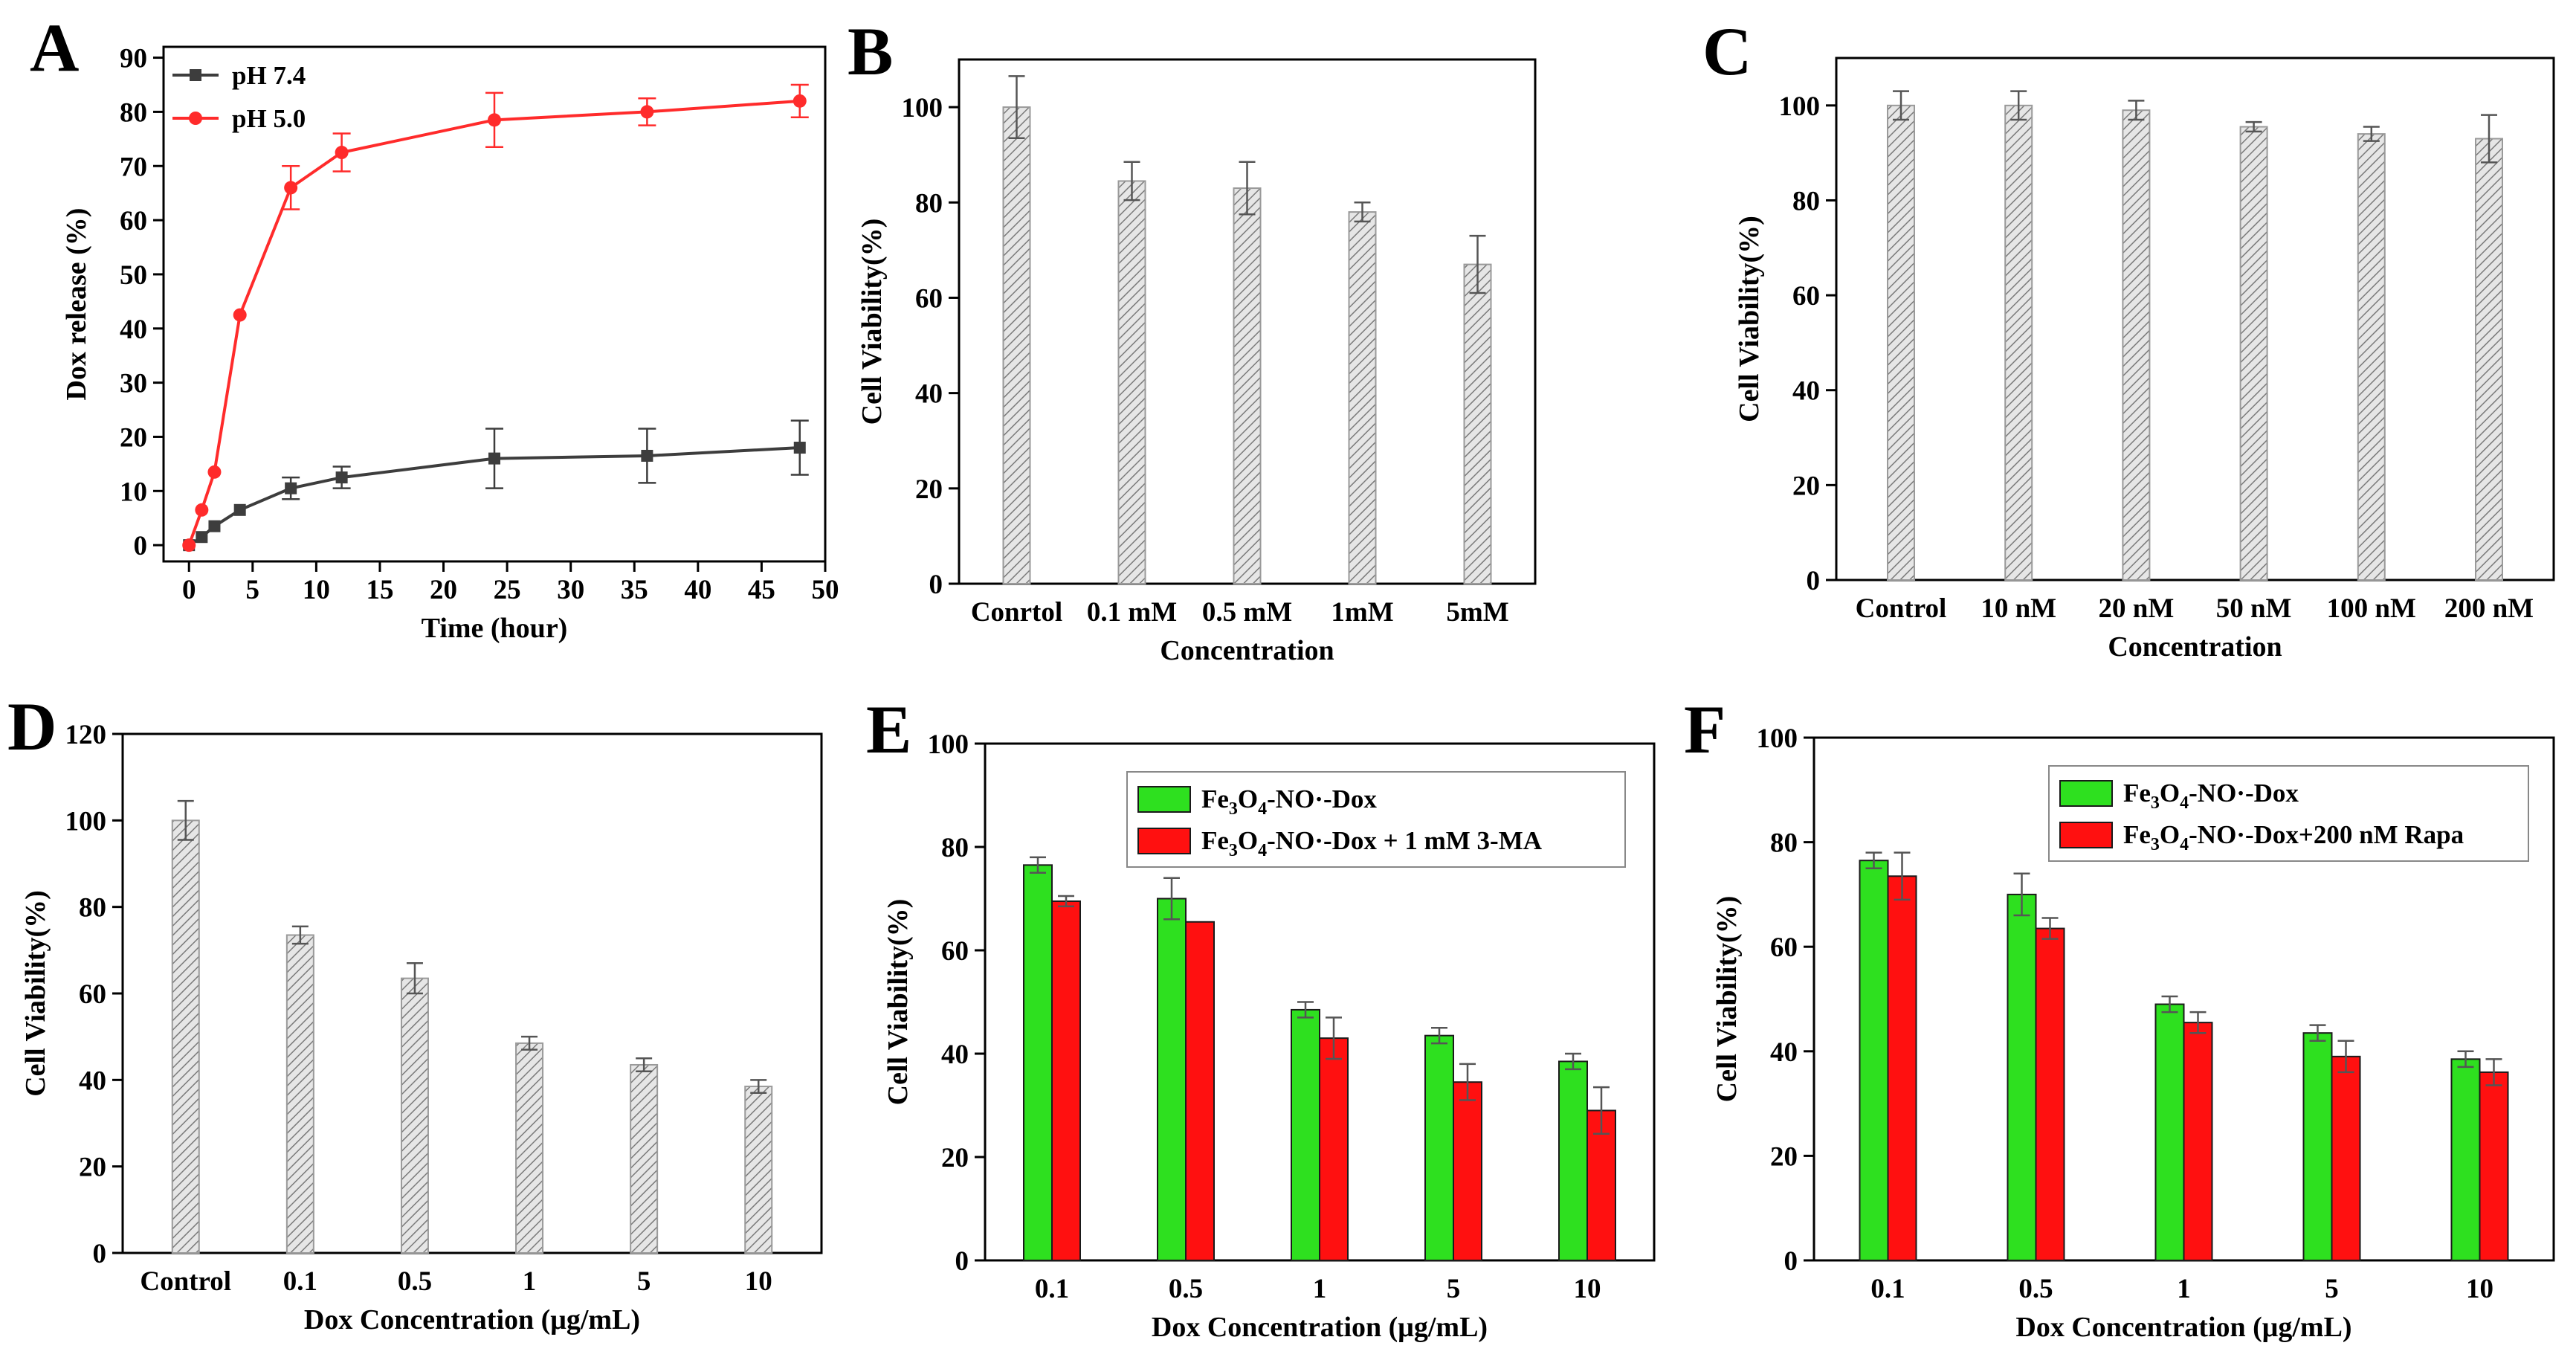 The width and height of the screenshot is (2576, 1363). I want to click on x-tick-label: 45, so click(761, 590).